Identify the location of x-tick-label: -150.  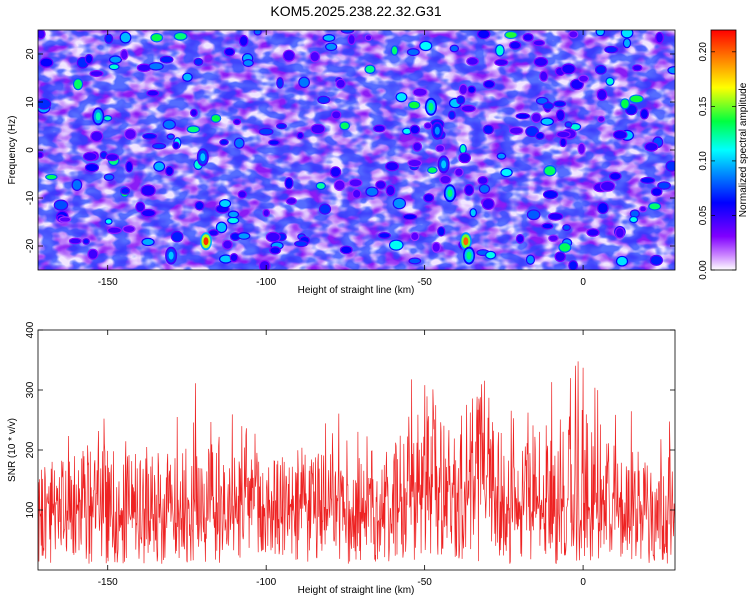
(108, 582).